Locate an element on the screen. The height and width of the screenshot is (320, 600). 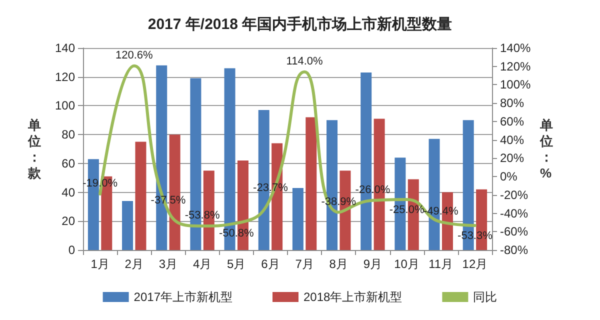
y-tick-label: 0 is located at coordinates (72, 250).